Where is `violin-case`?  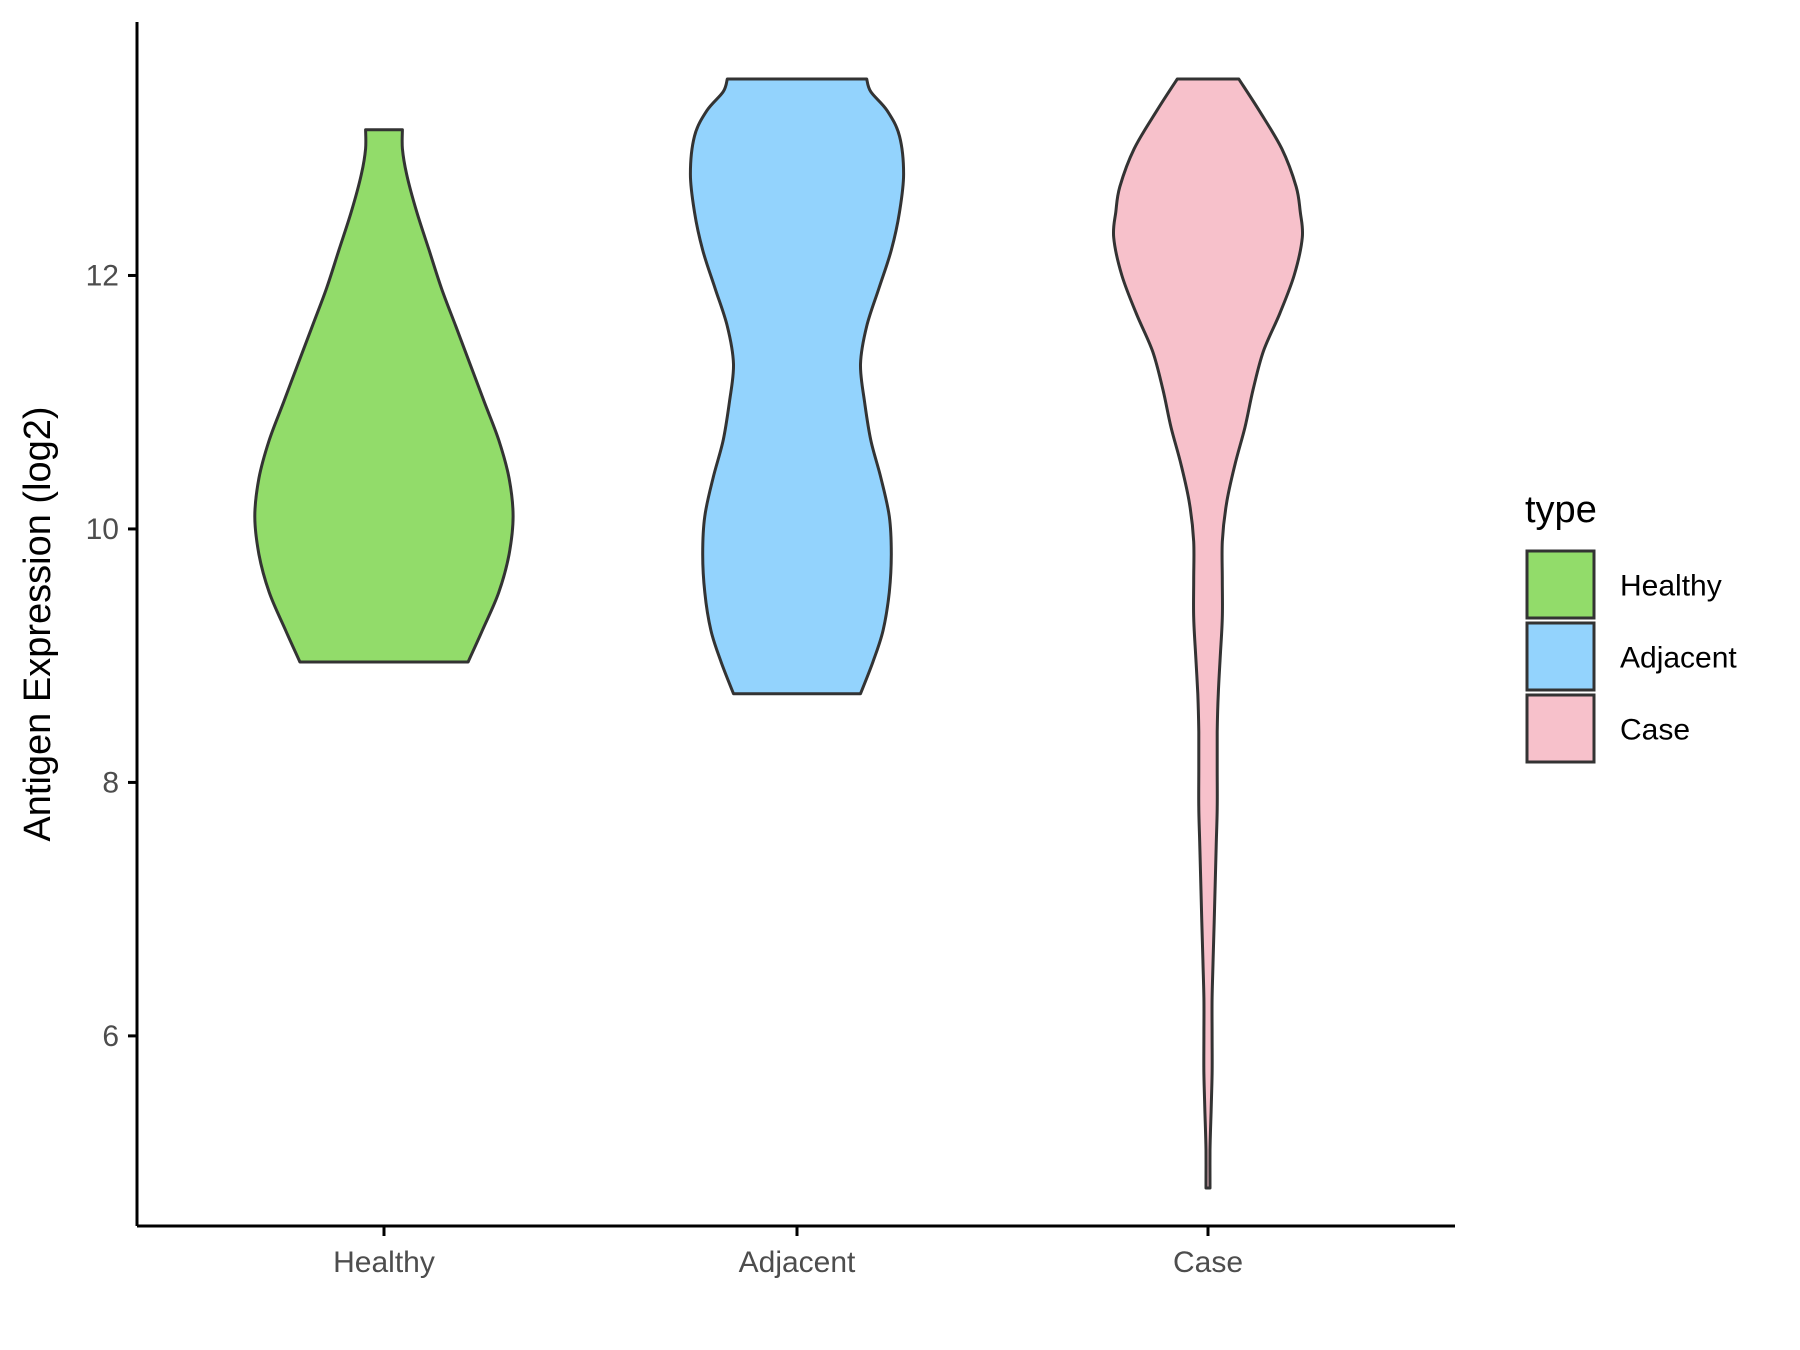 violin-case is located at coordinates (1208, 633).